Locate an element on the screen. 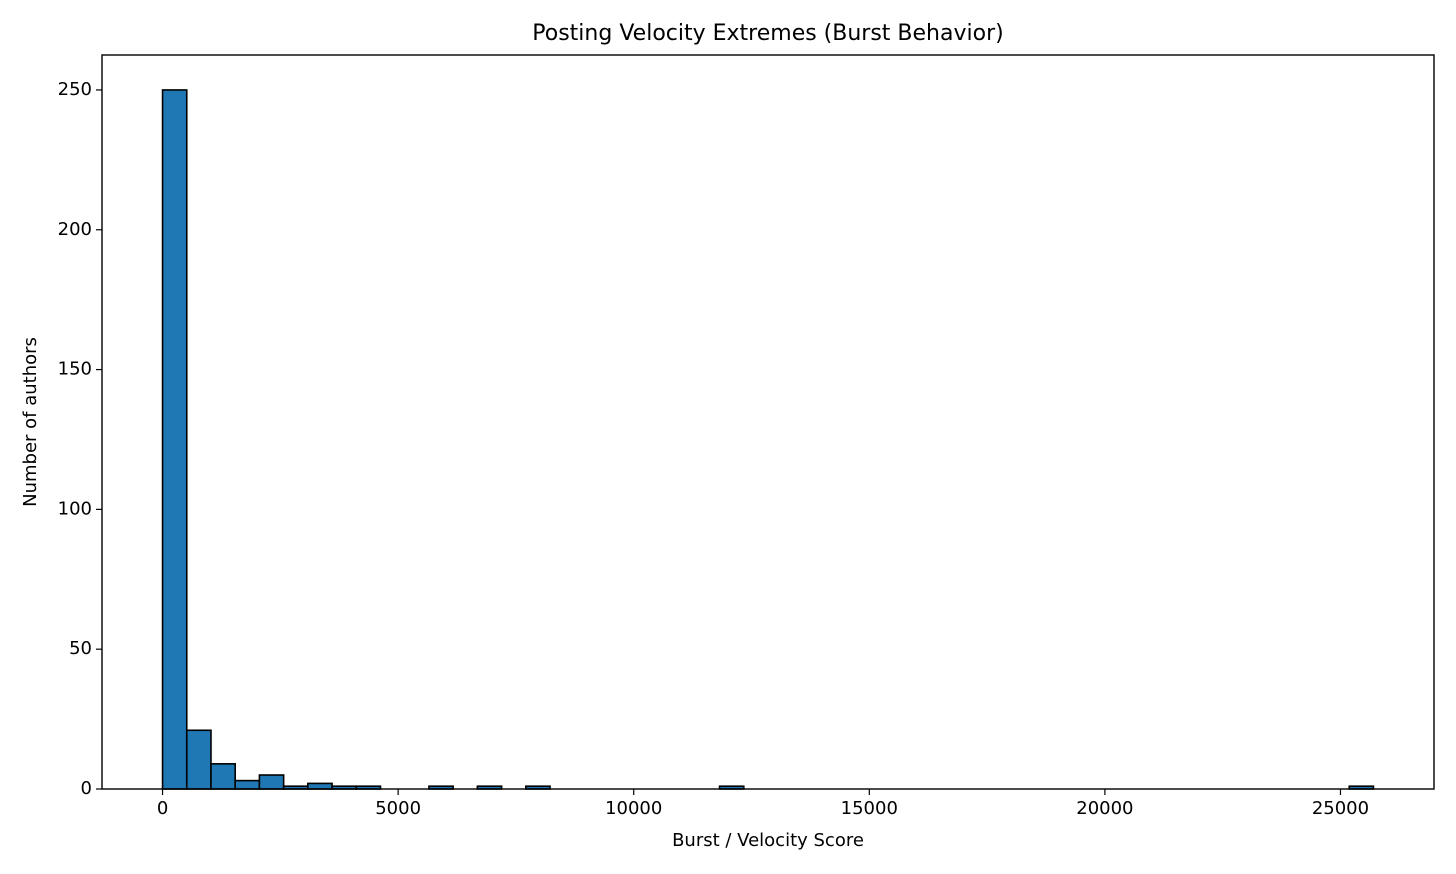 This screenshot has height=874, width=1456. y-tick-label: 100 is located at coordinates (75, 508).